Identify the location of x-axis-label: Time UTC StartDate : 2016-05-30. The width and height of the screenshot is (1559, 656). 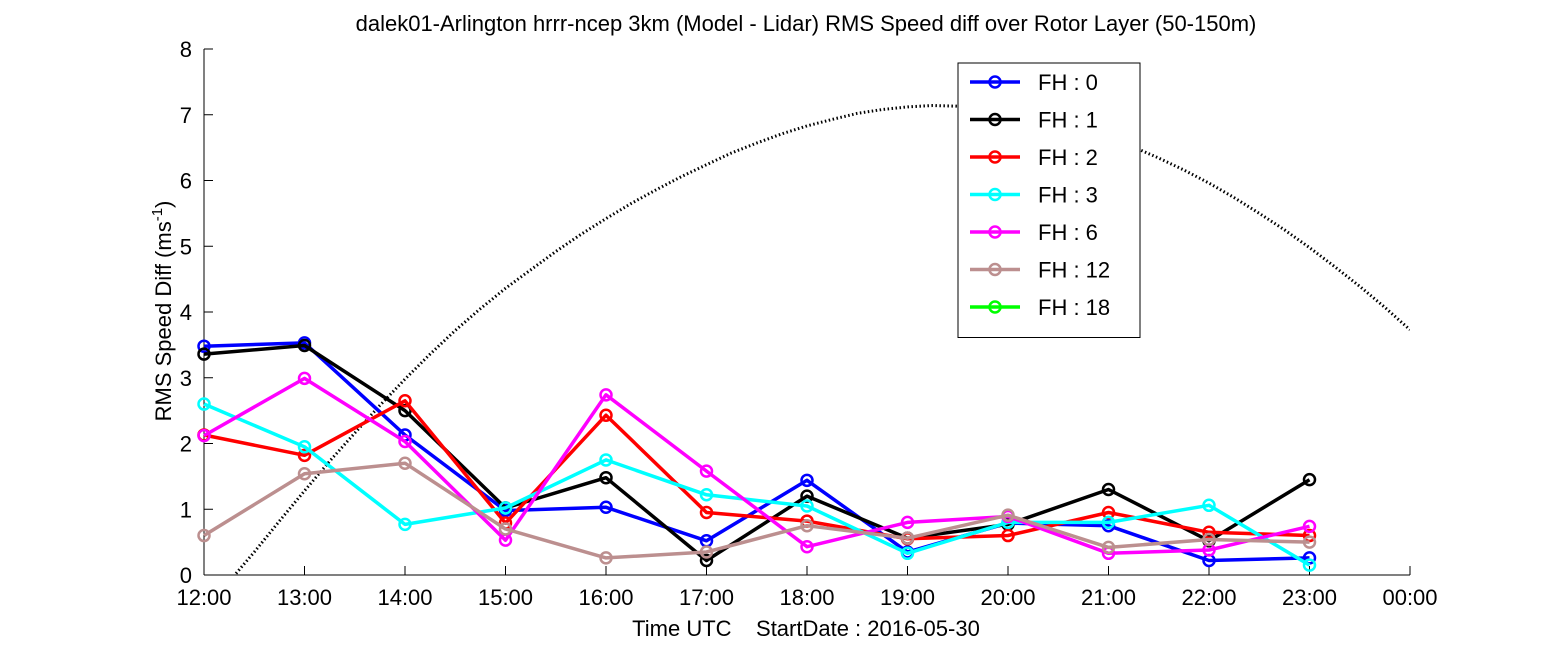
(806, 628).